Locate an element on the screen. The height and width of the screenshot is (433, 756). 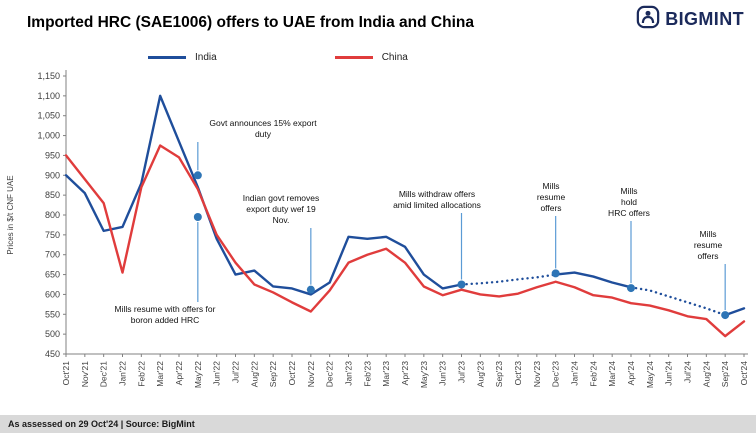
svg-text: Feb'23 is located at coordinates (367, 374).